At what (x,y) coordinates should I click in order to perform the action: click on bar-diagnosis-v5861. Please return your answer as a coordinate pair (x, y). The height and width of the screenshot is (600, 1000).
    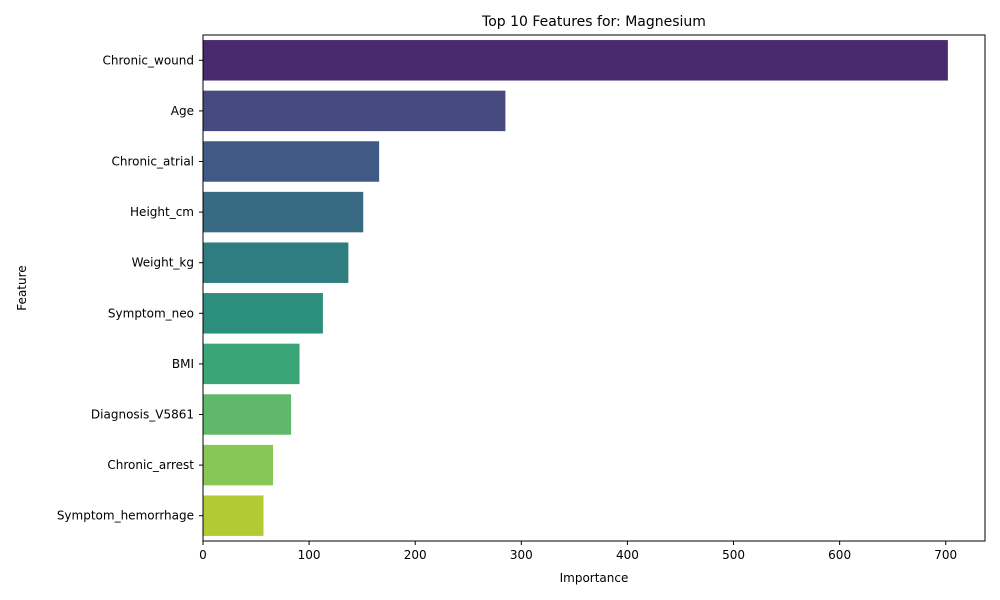
    Looking at the image, I should click on (247, 414).